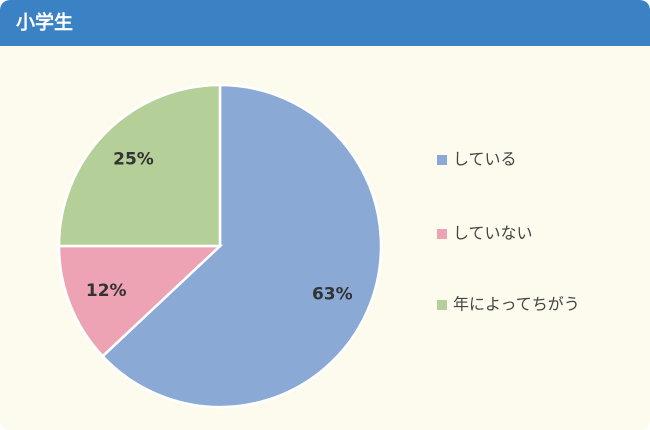 The width and height of the screenshot is (650, 430). I want to click on chart-title: 小学生, so click(44, 22).